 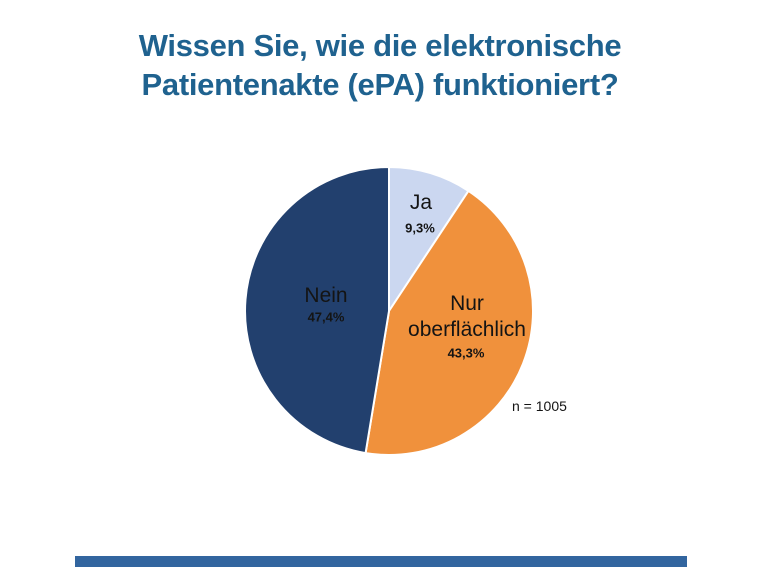 What do you see at coordinates (539, 406) in the screenshot?
I see `sample-size-note: n = 1005` at bounding box center [539, 406].